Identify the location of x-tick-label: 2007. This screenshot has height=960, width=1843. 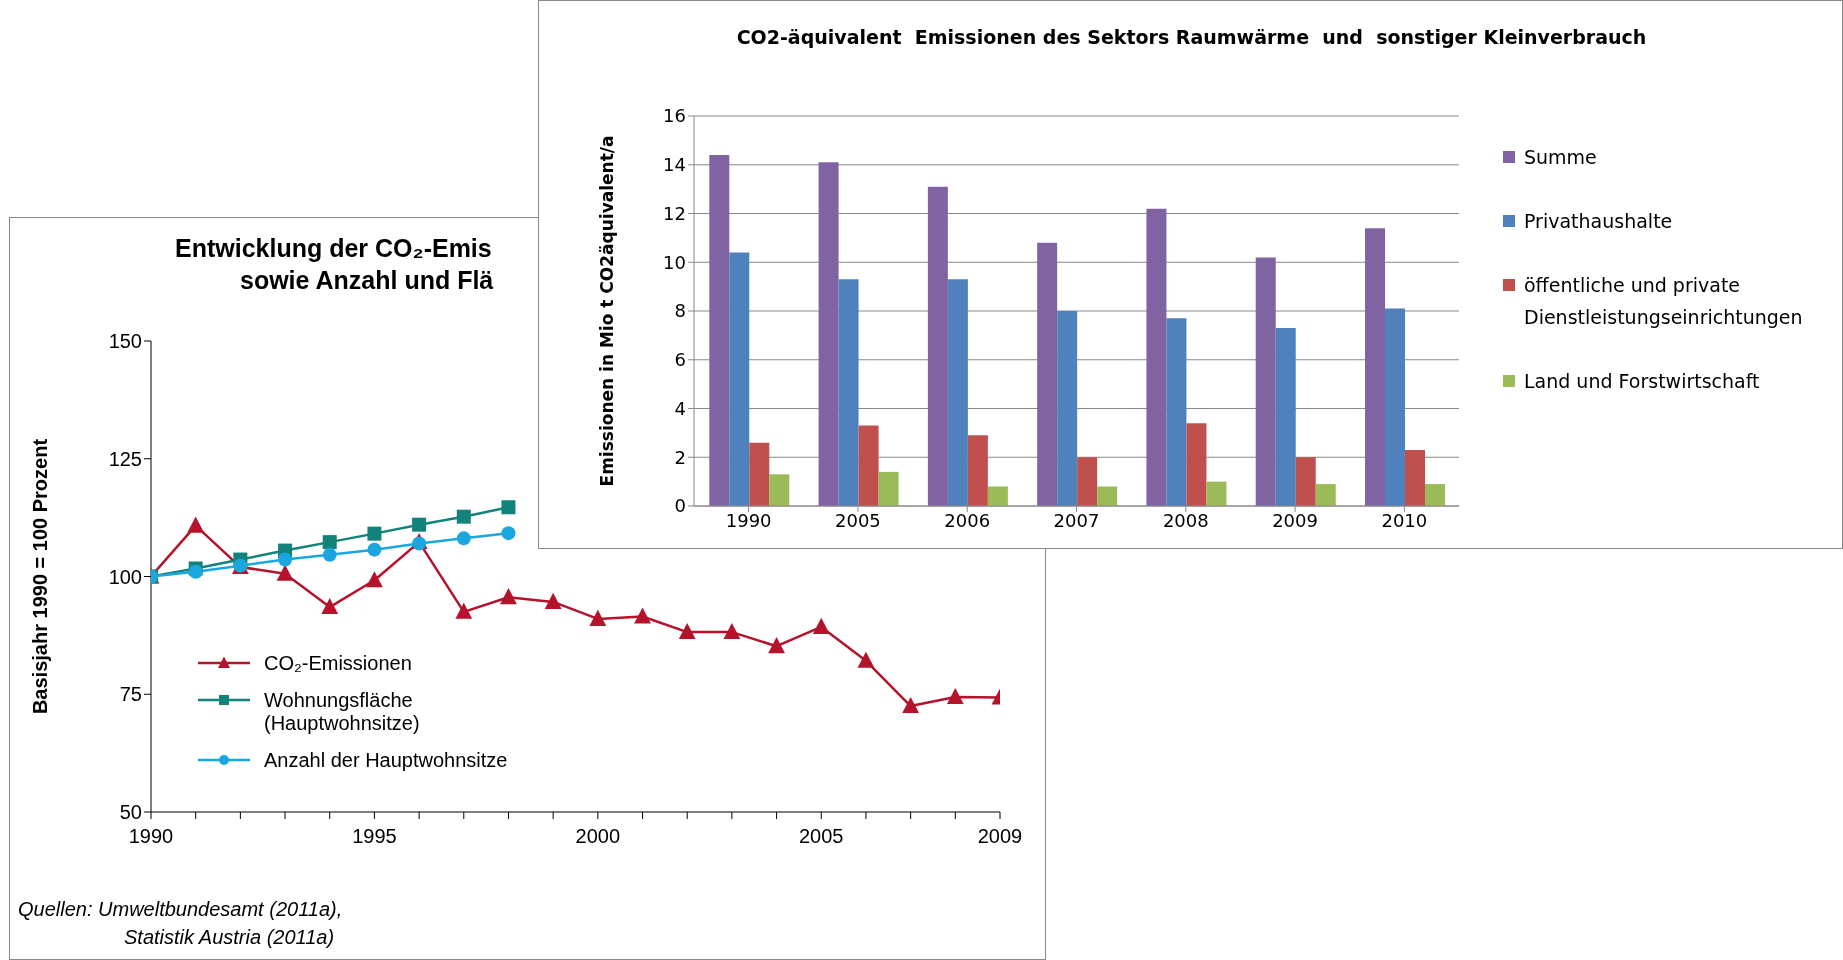
(1076, 520).